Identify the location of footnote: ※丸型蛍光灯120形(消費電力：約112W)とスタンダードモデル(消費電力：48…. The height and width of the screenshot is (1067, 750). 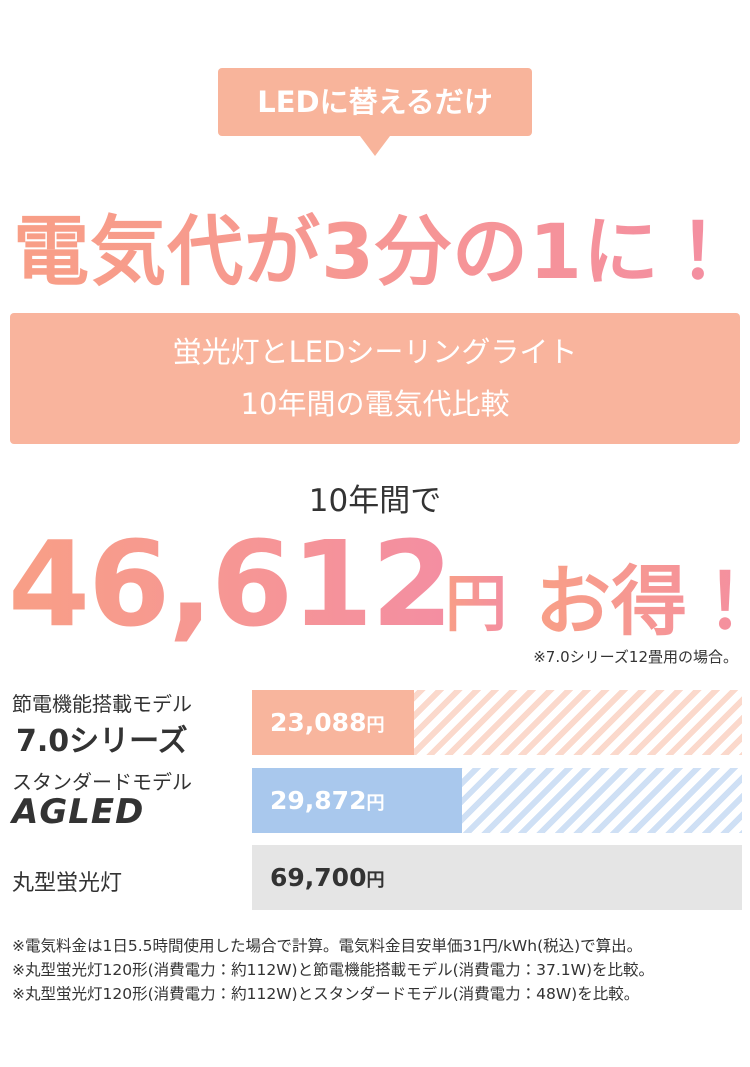
(326, 994).